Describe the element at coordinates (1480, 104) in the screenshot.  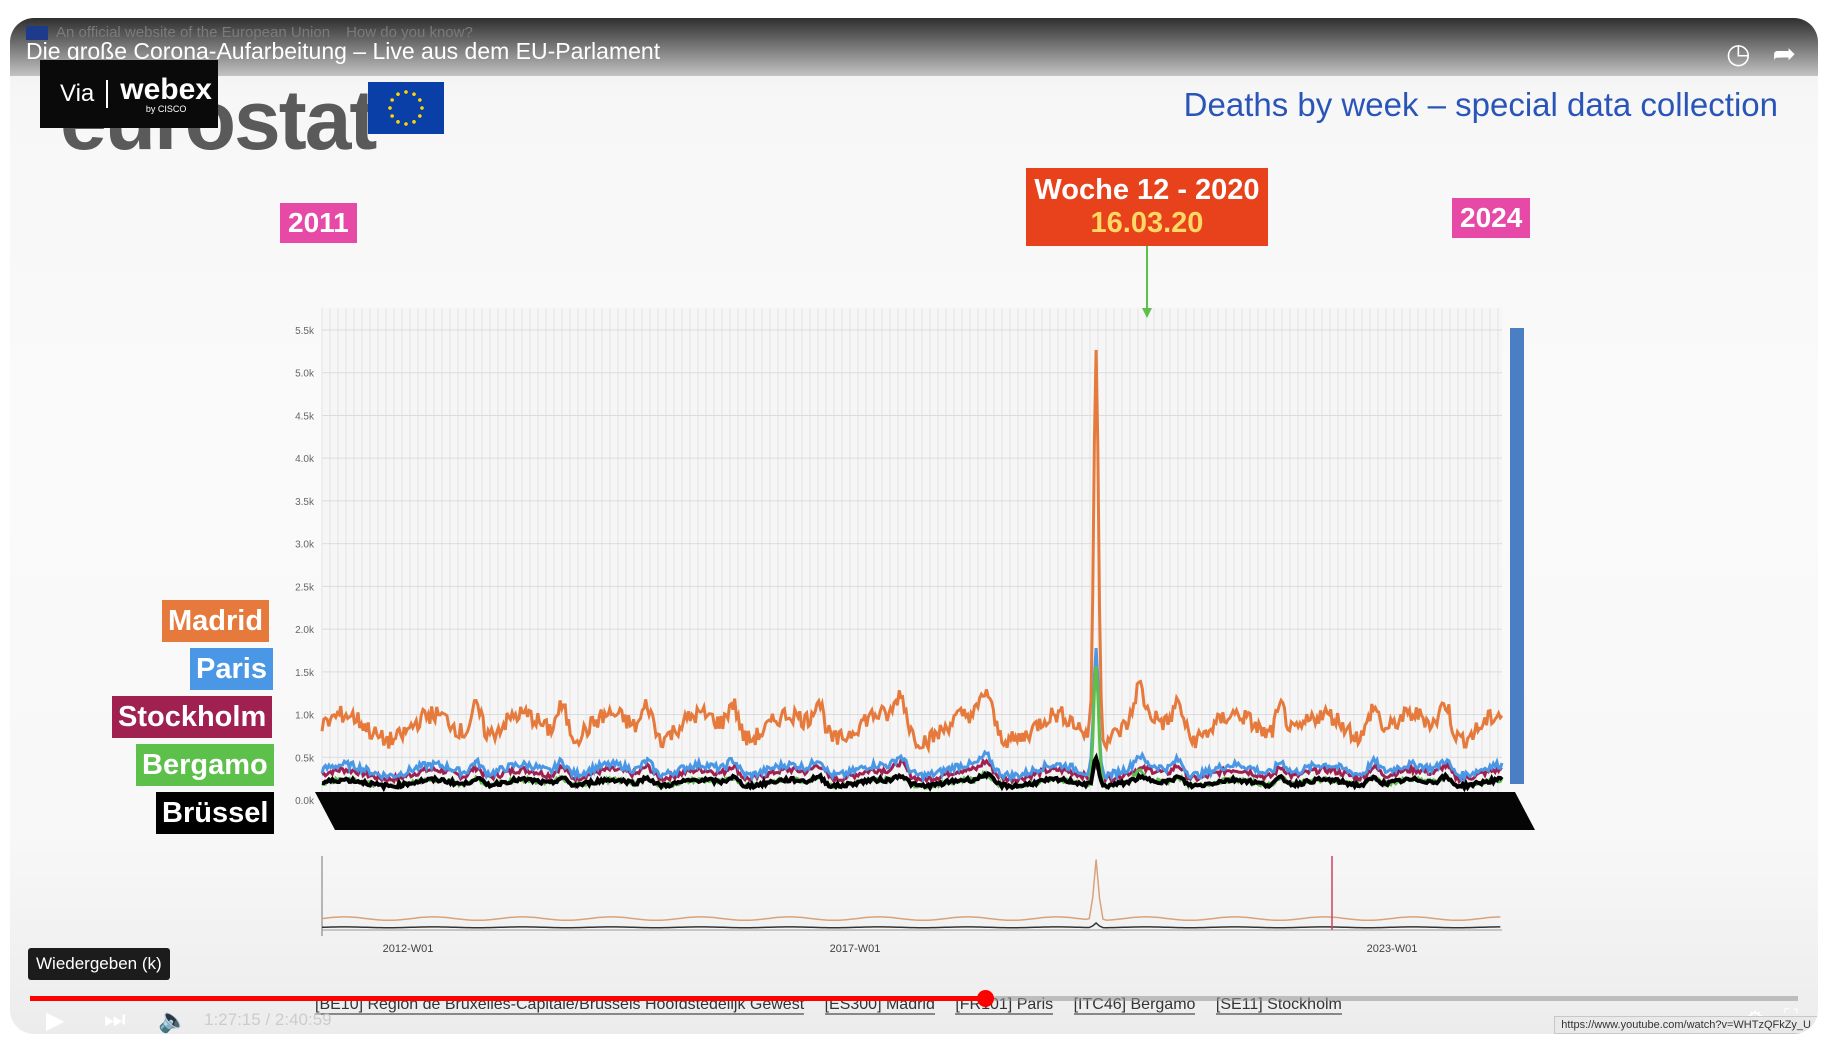
I see `slide-title: Deaths by week – special data collection` at that location.